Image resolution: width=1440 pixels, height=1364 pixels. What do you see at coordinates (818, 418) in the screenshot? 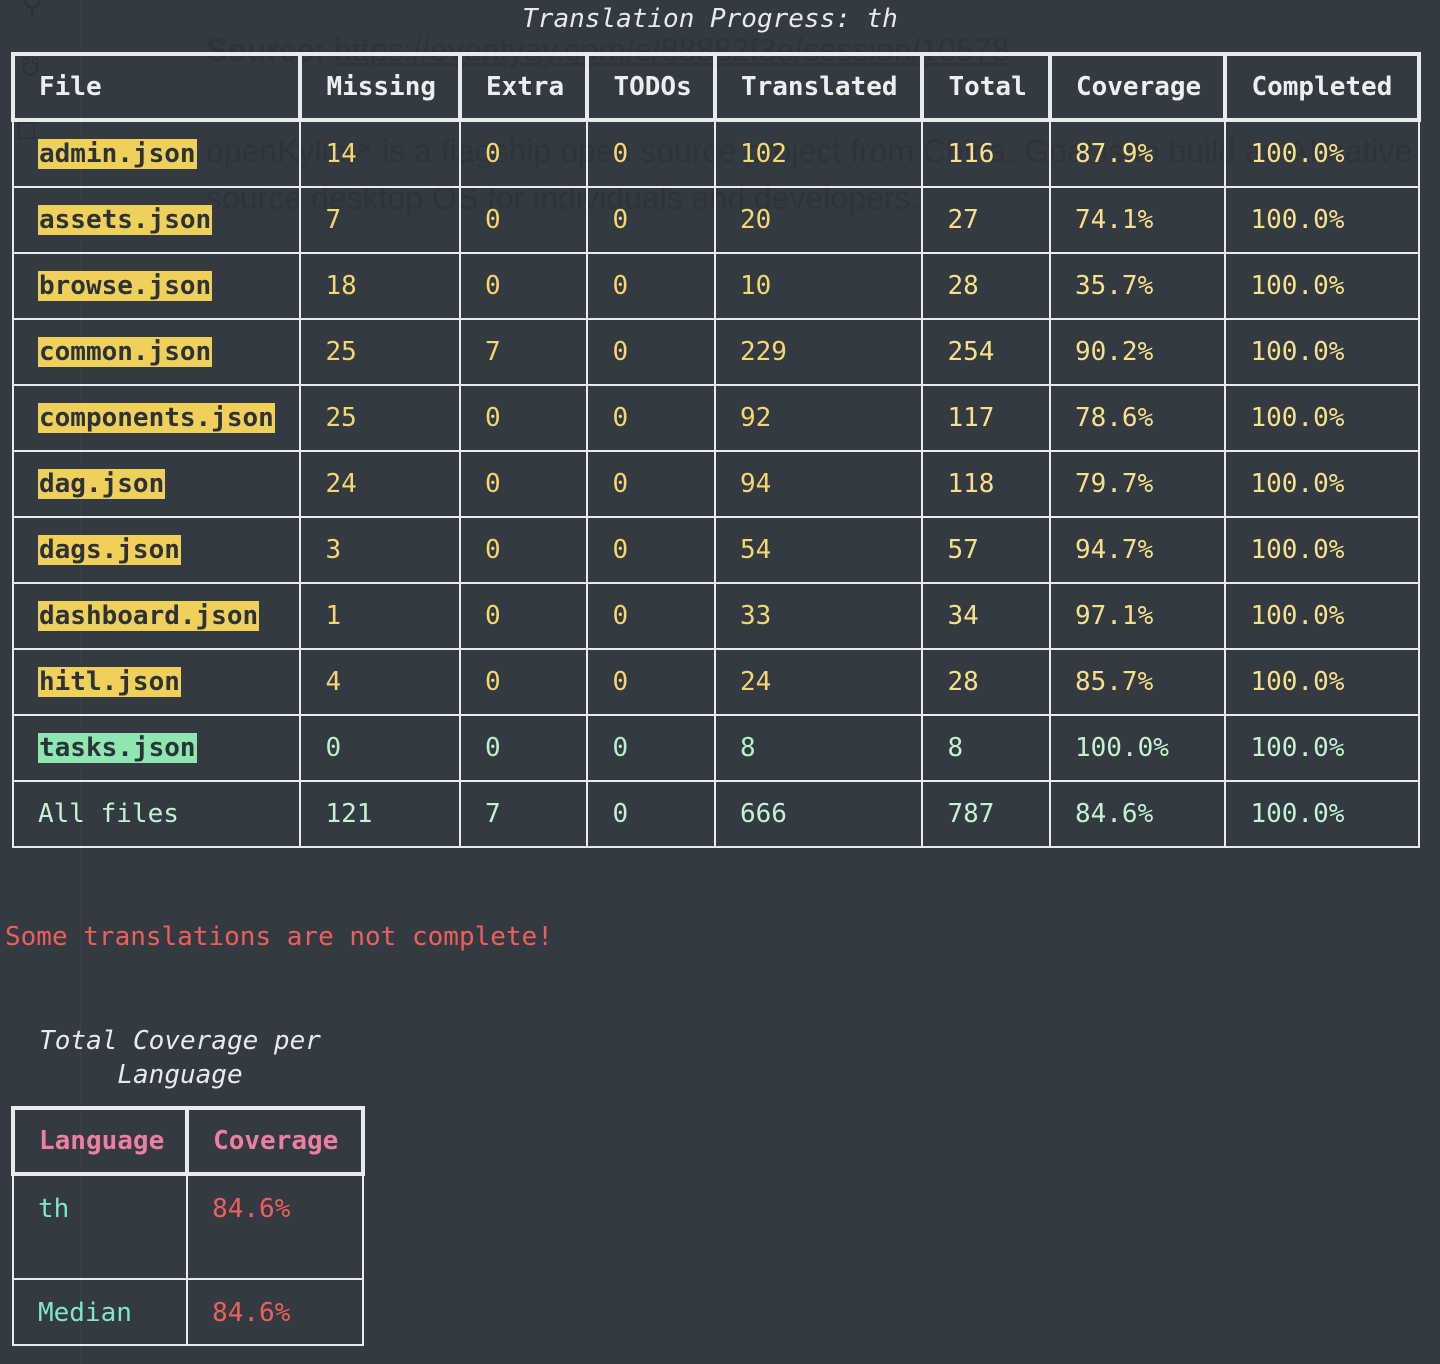
I see `translated-cell: 92` at bounding box center [818, 418].